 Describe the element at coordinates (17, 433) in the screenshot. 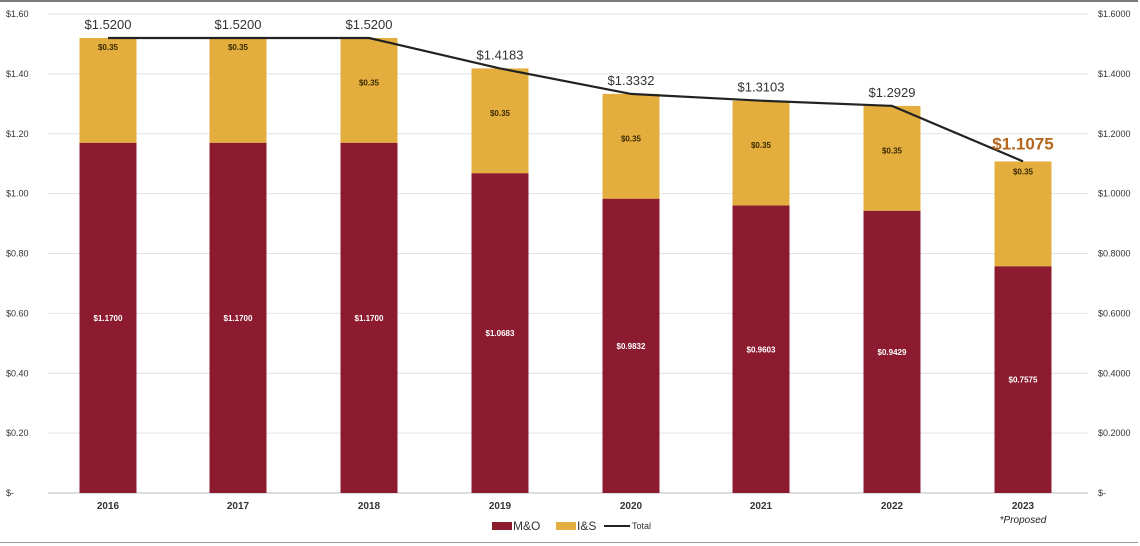

I see `y-tick-left: $0.20` at that location.